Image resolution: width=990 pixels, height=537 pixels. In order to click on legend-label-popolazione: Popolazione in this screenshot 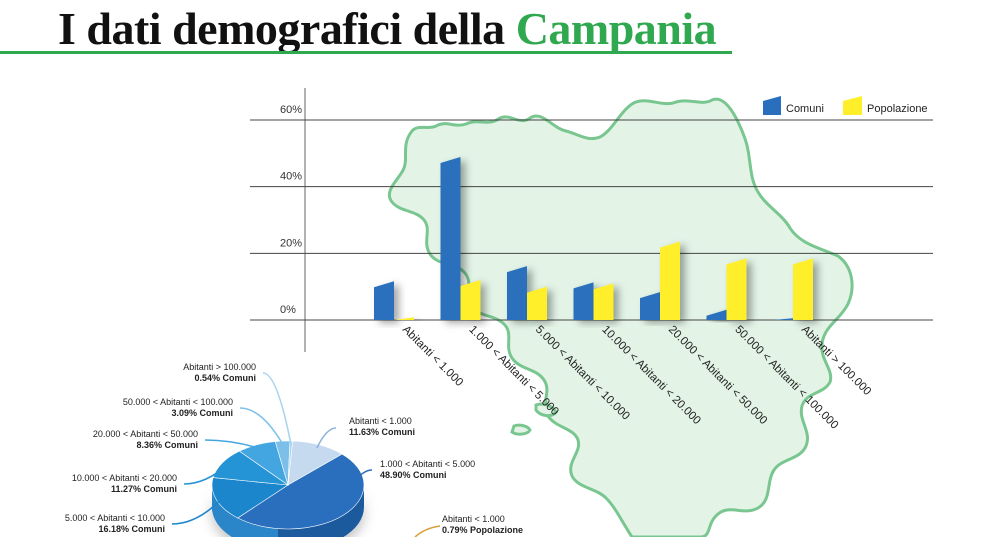, I will do `click(897, 109)`.